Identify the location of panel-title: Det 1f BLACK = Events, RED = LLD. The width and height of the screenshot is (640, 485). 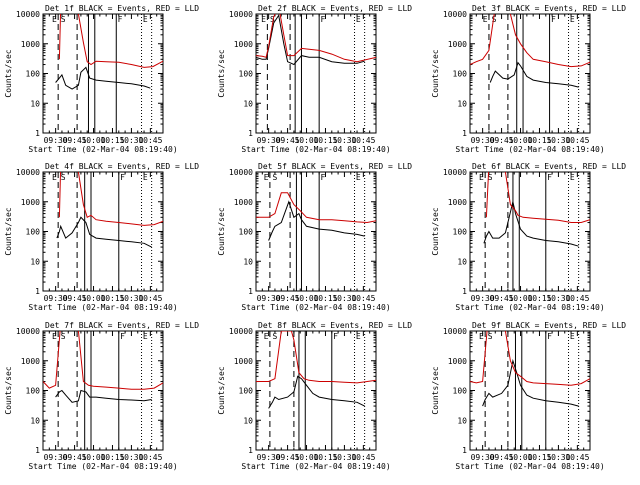
(122, 8).